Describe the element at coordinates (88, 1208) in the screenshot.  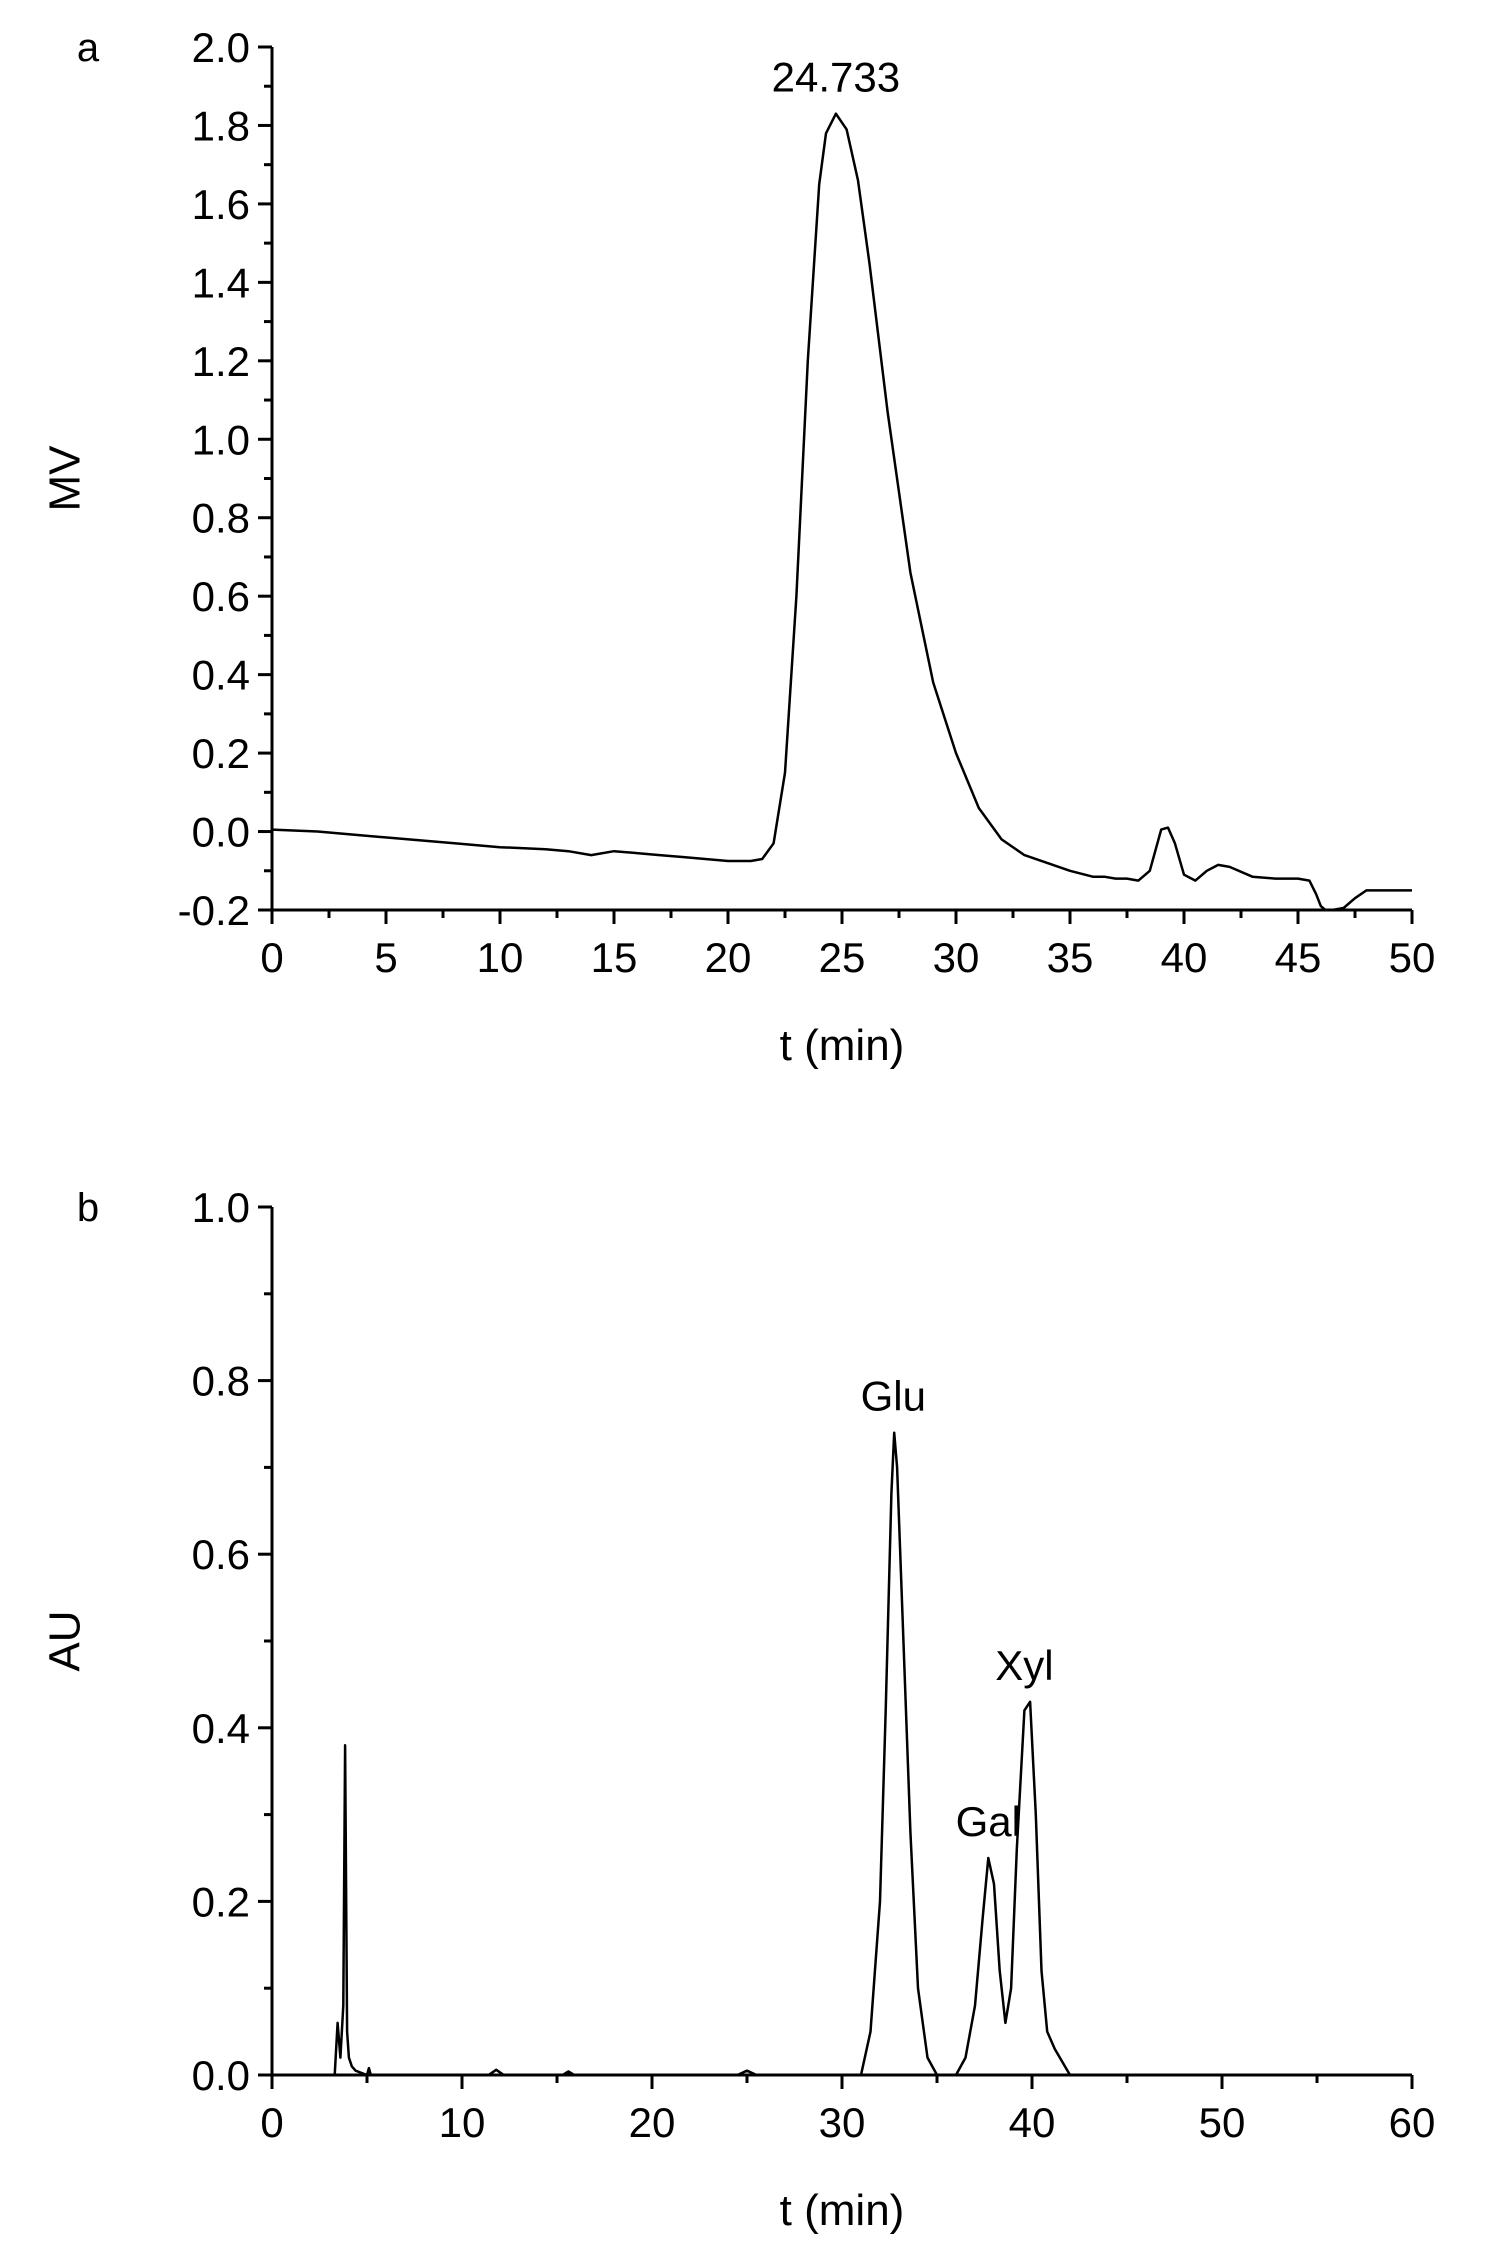
I see `panel-label: b` at that location.